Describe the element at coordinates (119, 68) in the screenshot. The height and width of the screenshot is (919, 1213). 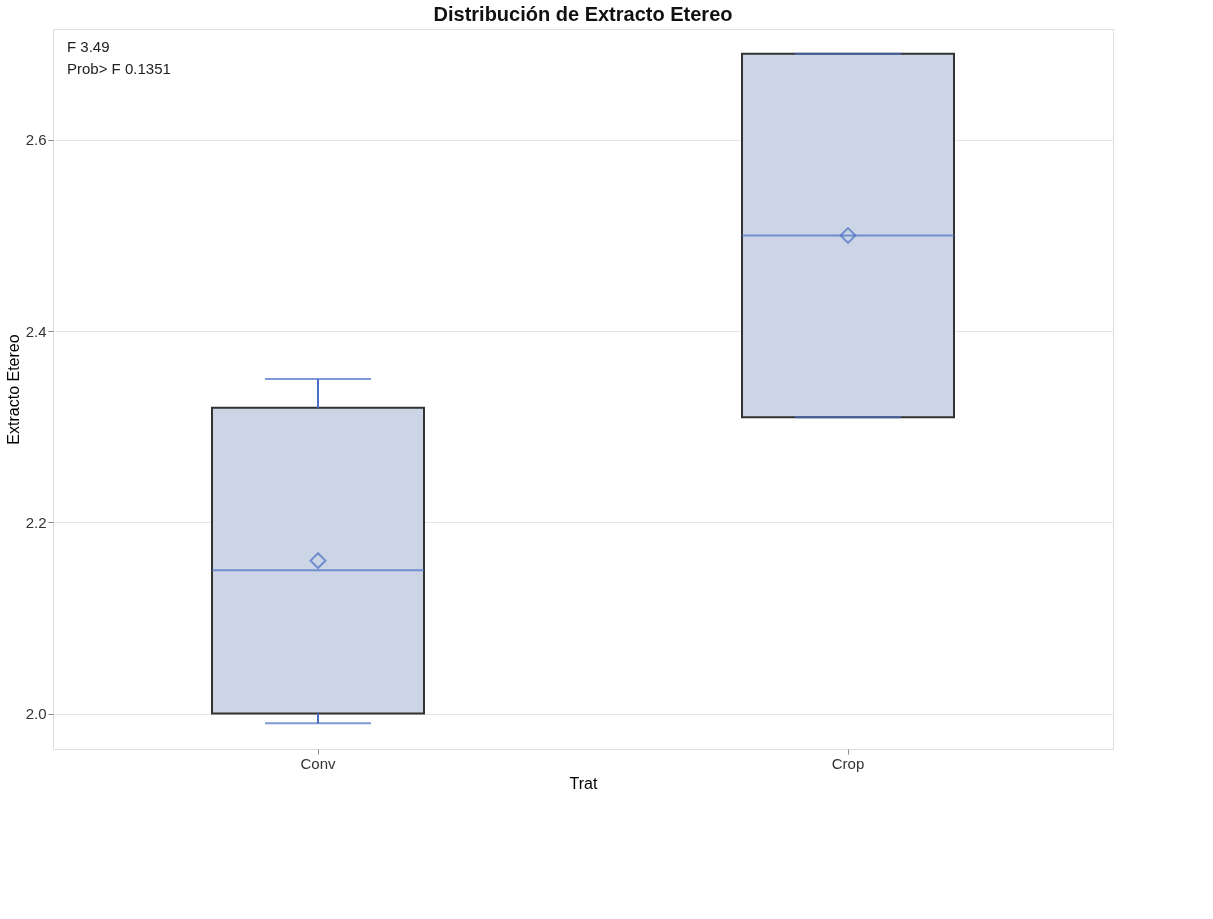
I see `annotation: Prob> F 0.1351` at that location.